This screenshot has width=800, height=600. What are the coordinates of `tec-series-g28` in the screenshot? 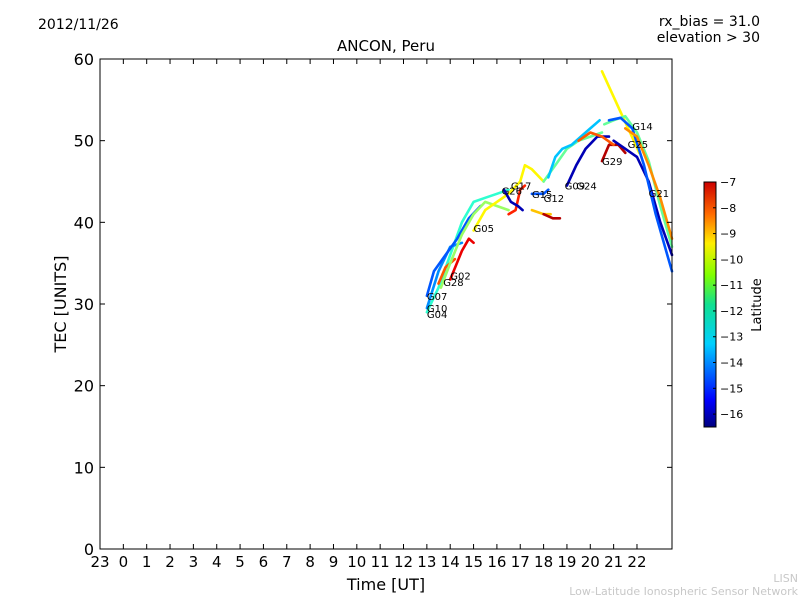 It's located at (474, 245).